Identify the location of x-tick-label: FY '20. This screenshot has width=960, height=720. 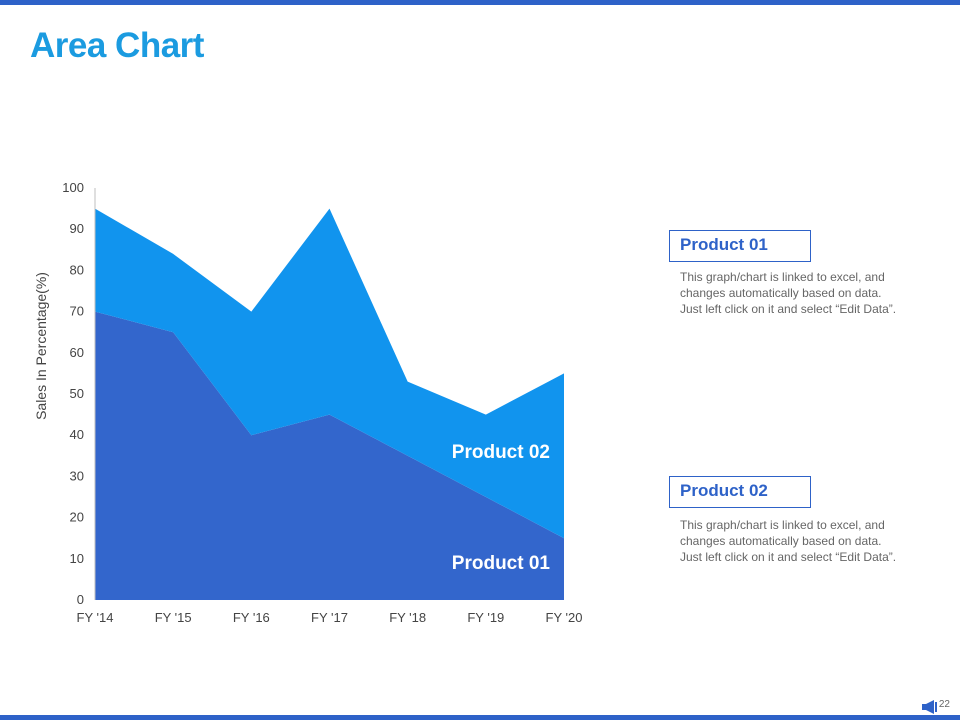
(564, 617).